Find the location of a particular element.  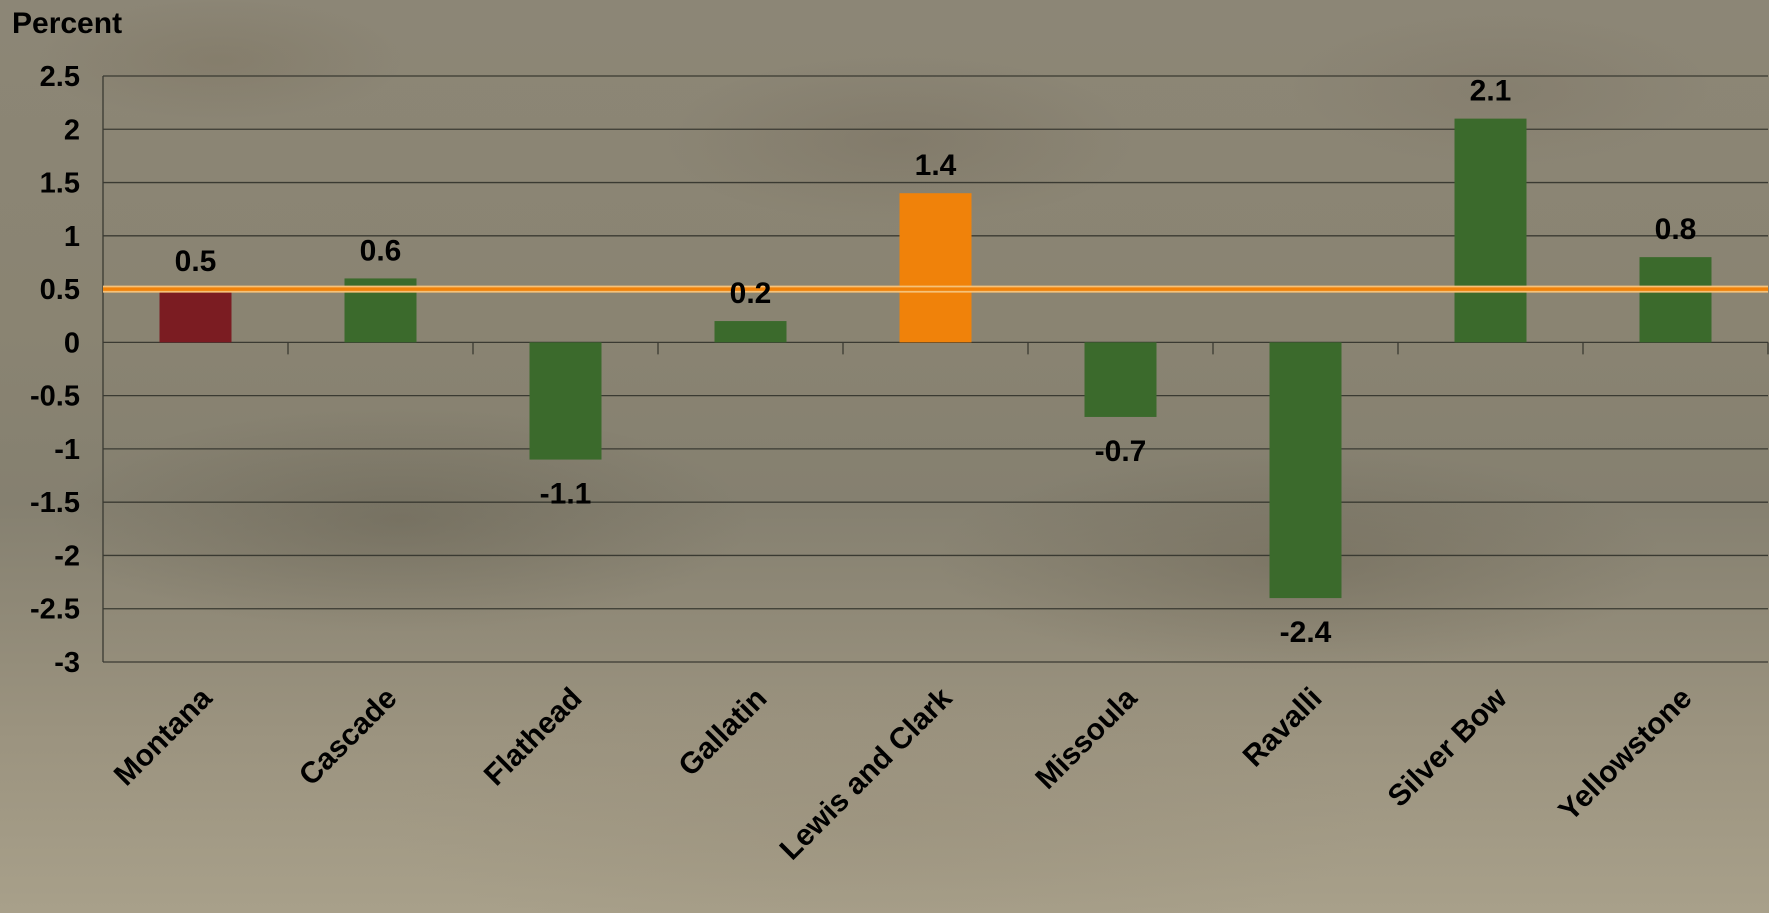

data-label: 1.4 is located at coordinates (936, 165).